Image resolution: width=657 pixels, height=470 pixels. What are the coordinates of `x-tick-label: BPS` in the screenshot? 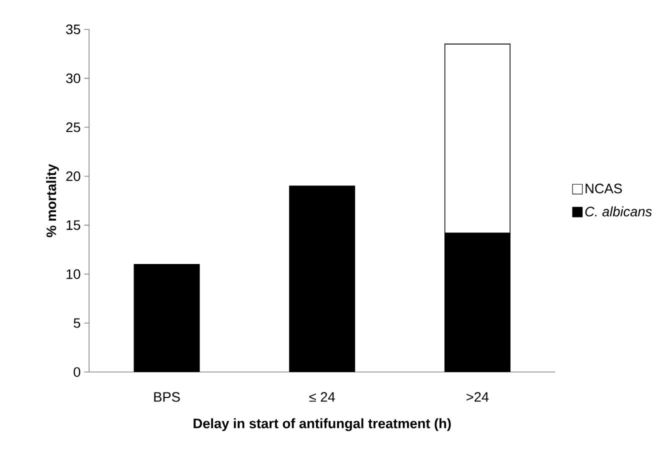 It's located at (167, 397).